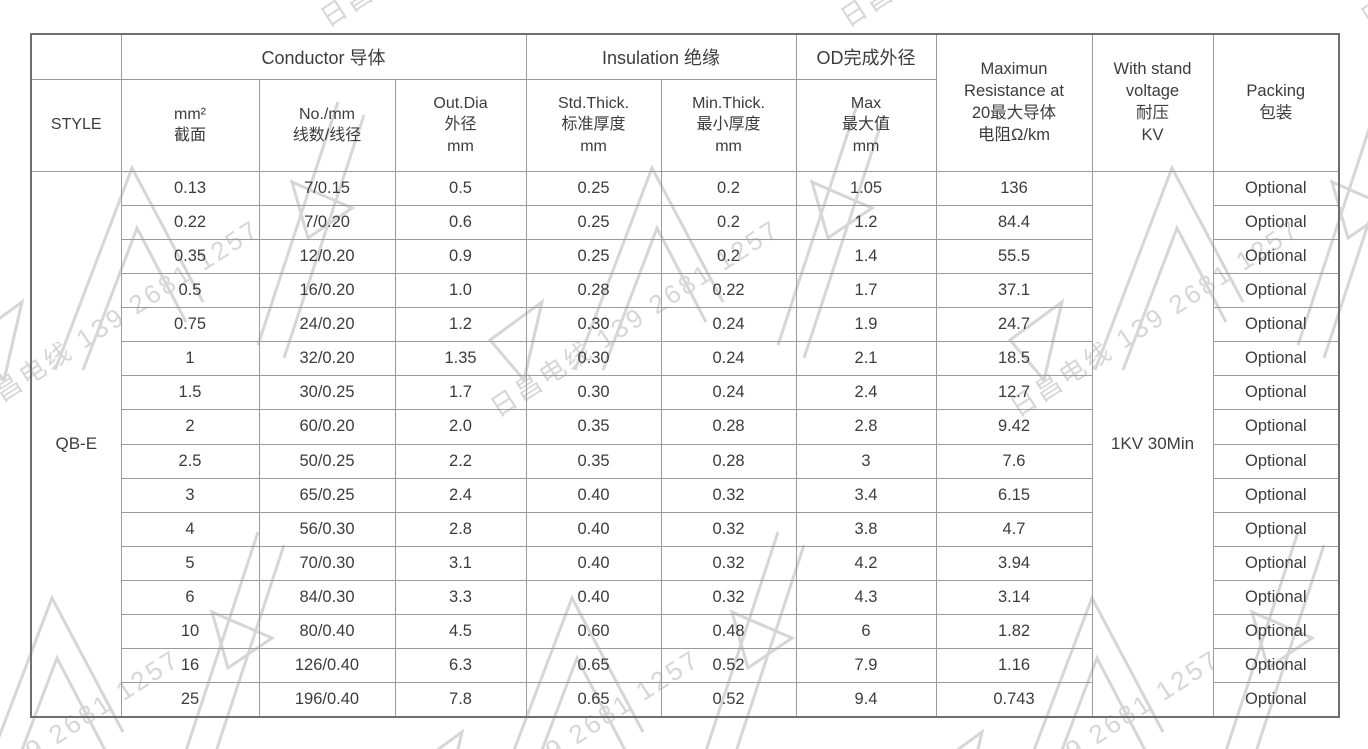 The height and width of the screenshot is (749, 1368). Describe the element at coordinates (728, 125) in the screenshot. I see `minthick-header: Min.Thick. 最小厚度 mm` at that location.